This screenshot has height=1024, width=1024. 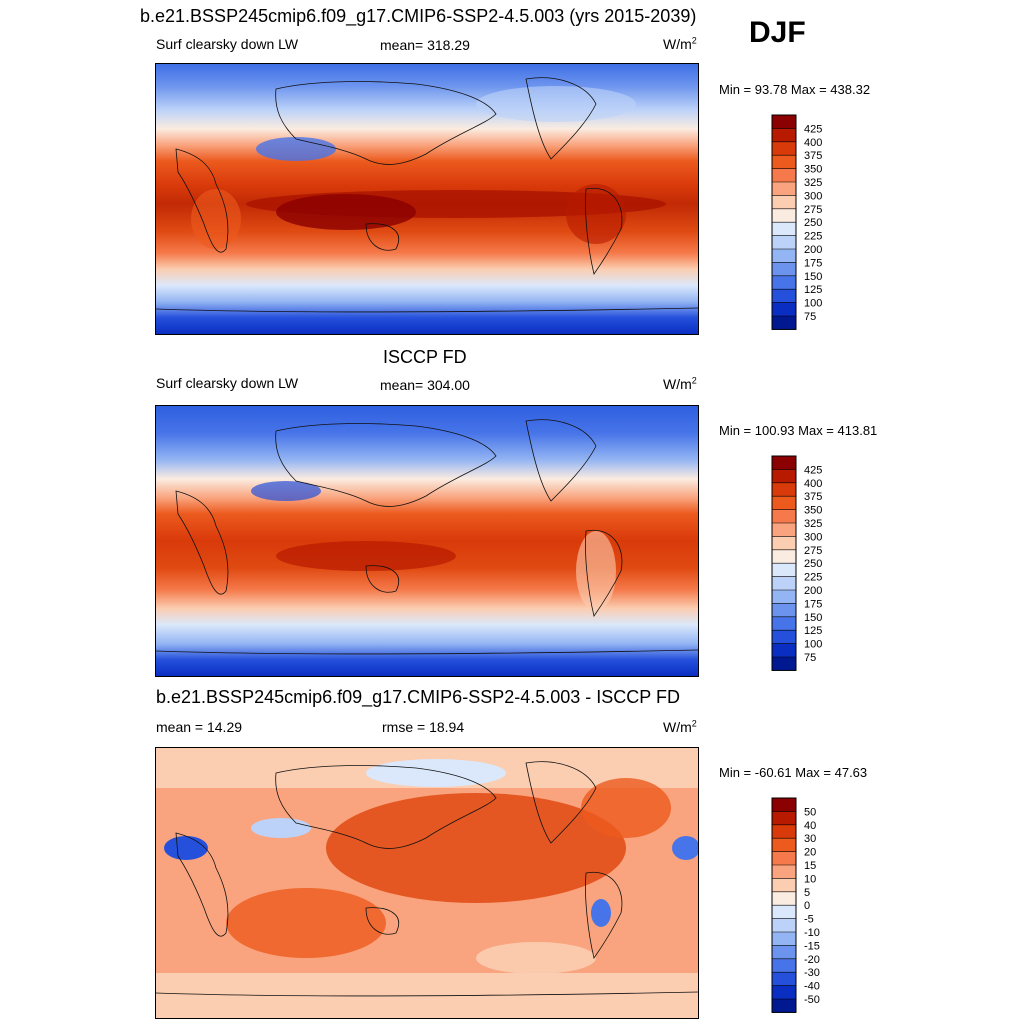 I want to click on colorbar-3-tick-label: 50, so click(x=810, y=812).